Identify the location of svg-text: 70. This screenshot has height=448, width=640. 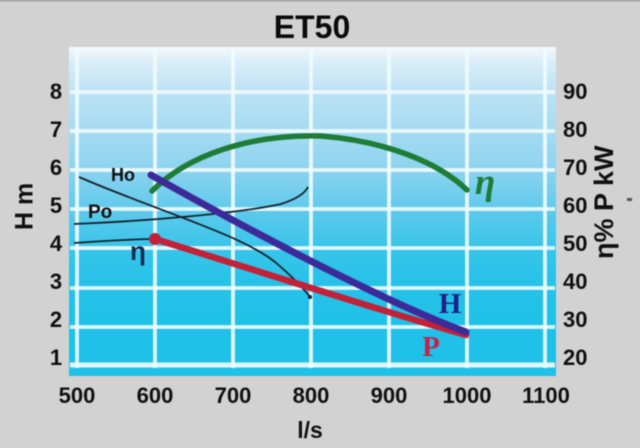
(575, 167).